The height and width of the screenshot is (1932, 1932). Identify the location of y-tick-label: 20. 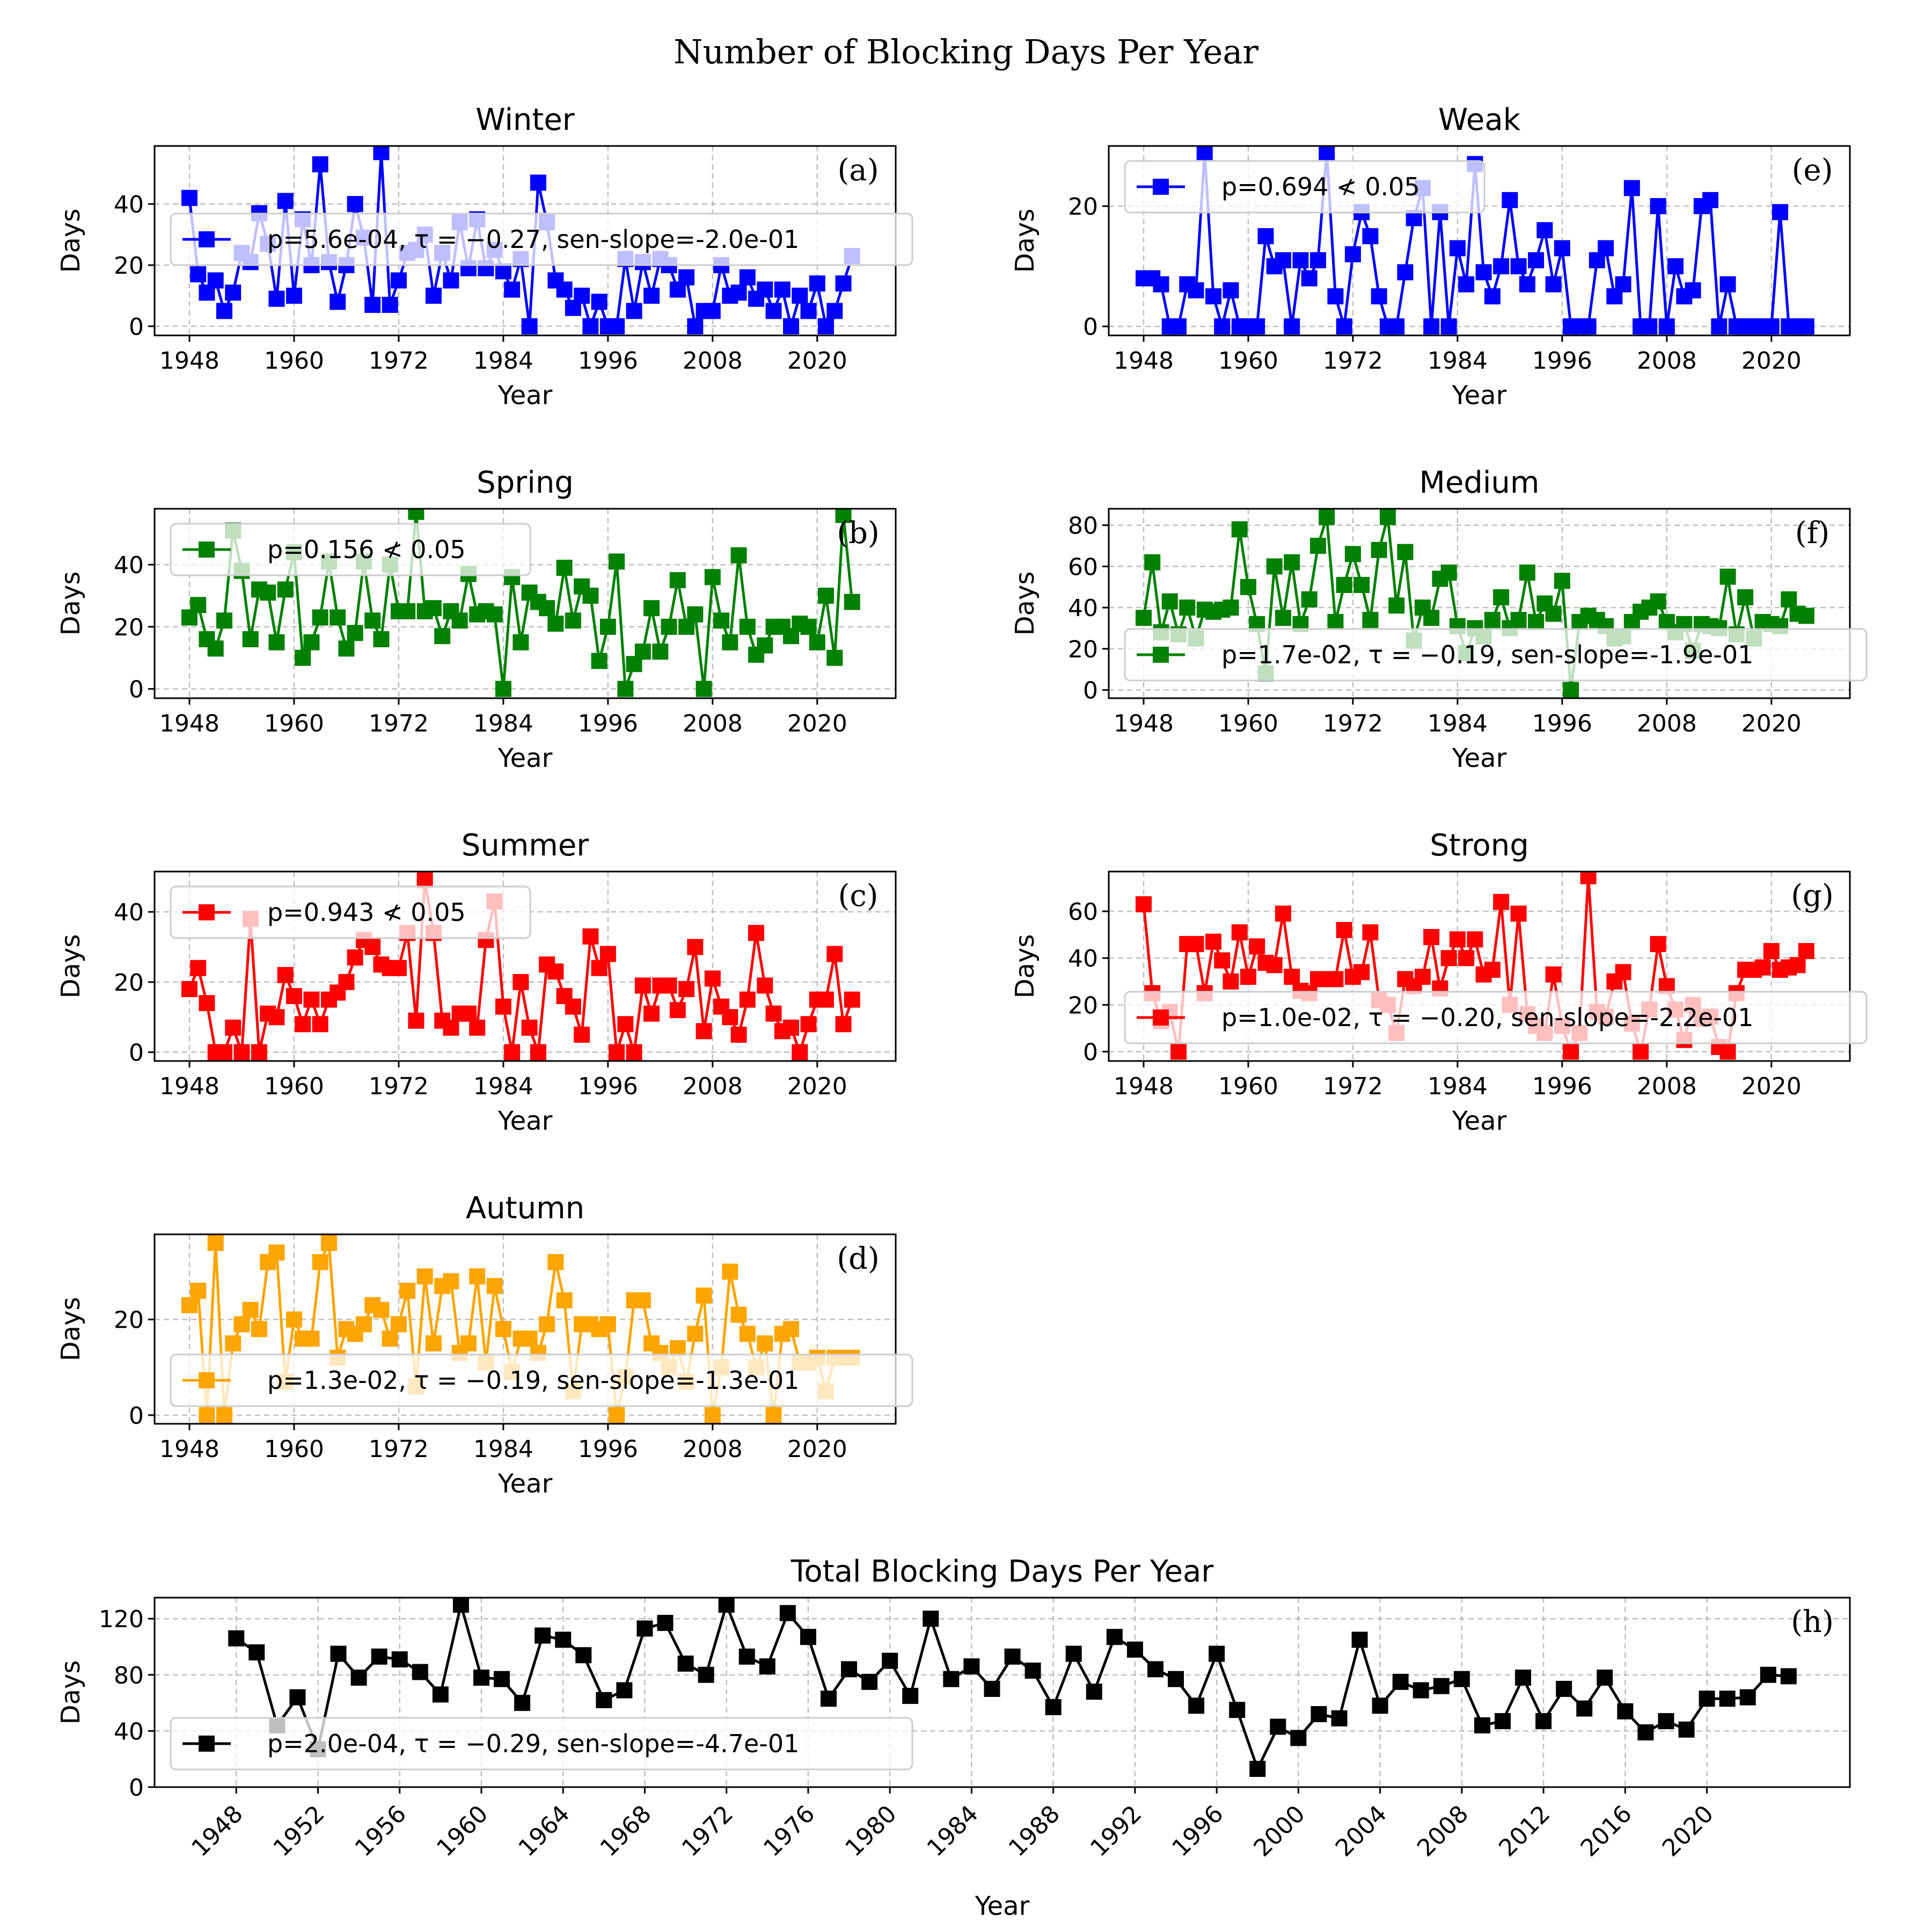
(129, 983).